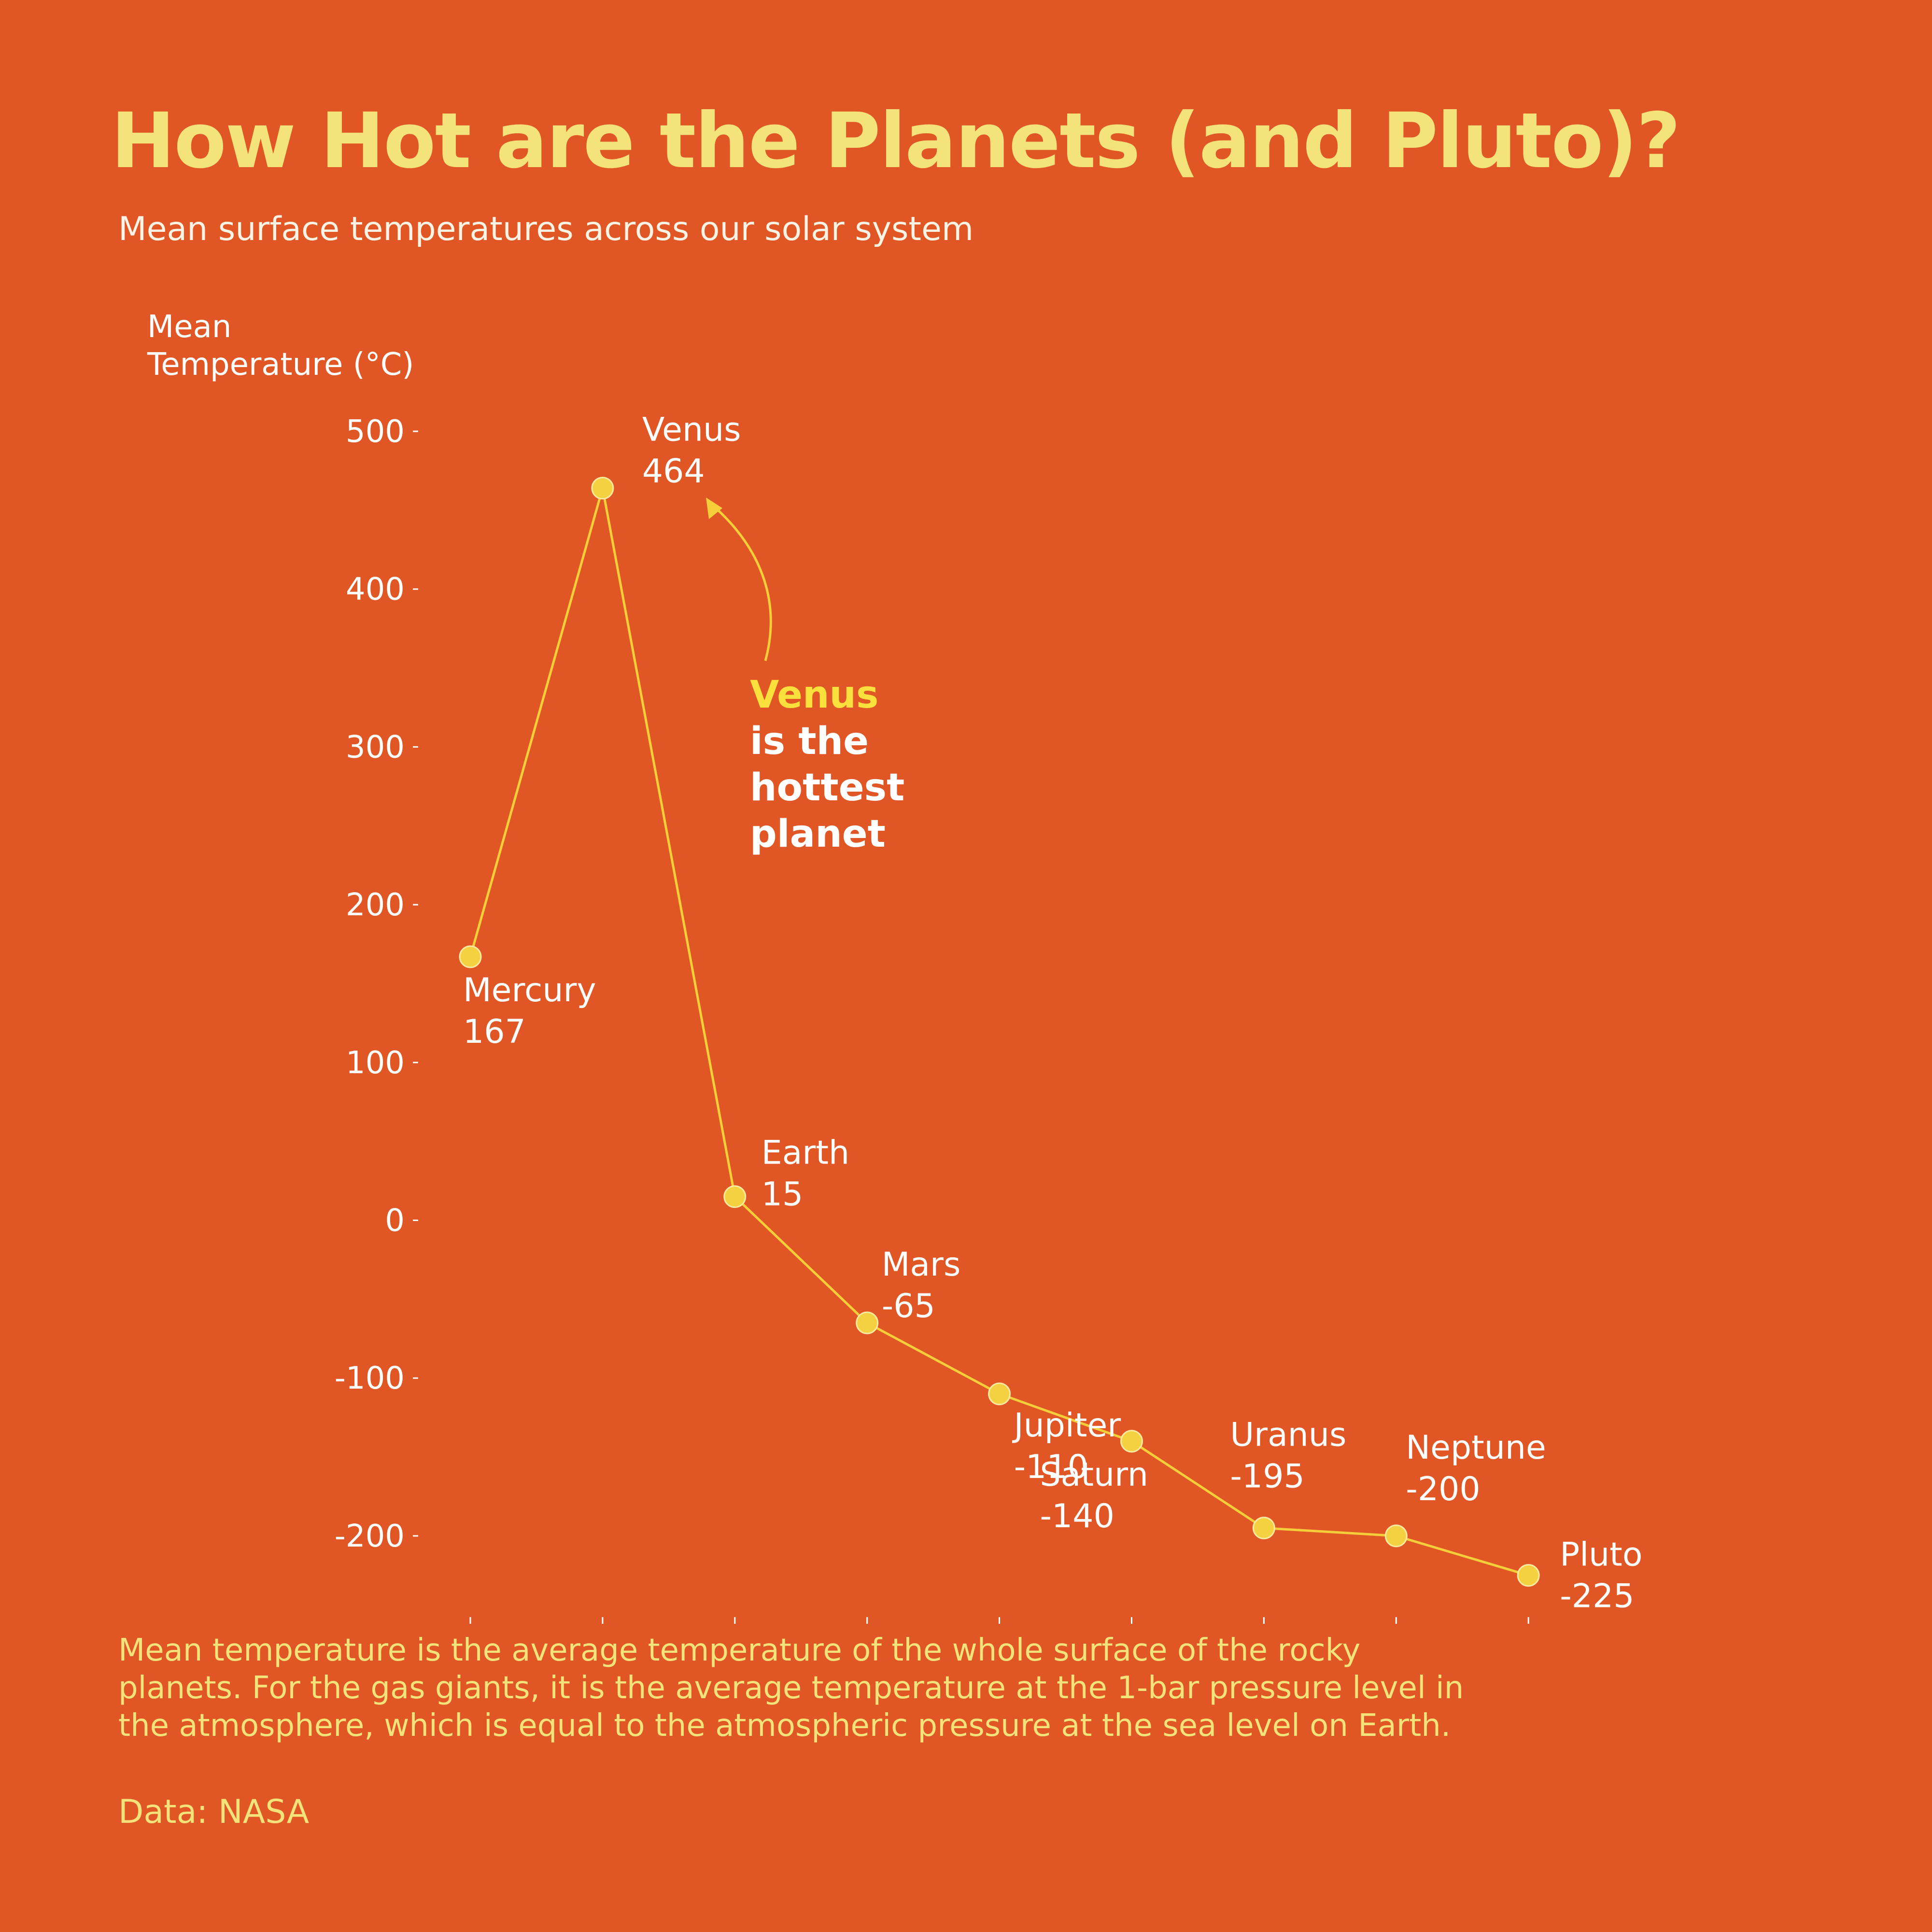 This screenshot has width=1932, height=1932. Describe the element at coordinates (999, 1620) in the screenshot. I see `x-axis` at that location.